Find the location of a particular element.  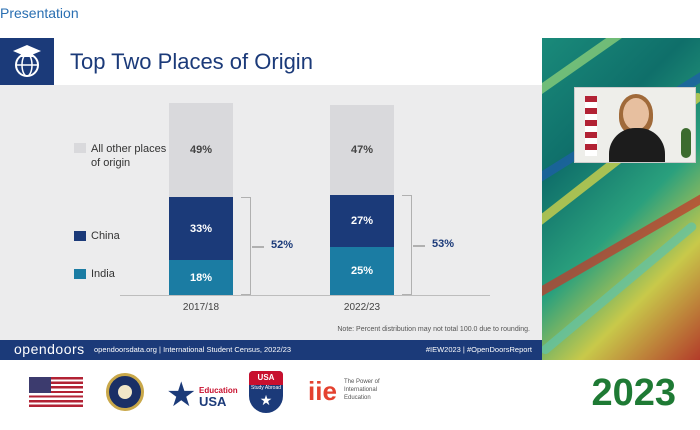

category-label-1: 2017/18 is located at coordinates (201, 307).